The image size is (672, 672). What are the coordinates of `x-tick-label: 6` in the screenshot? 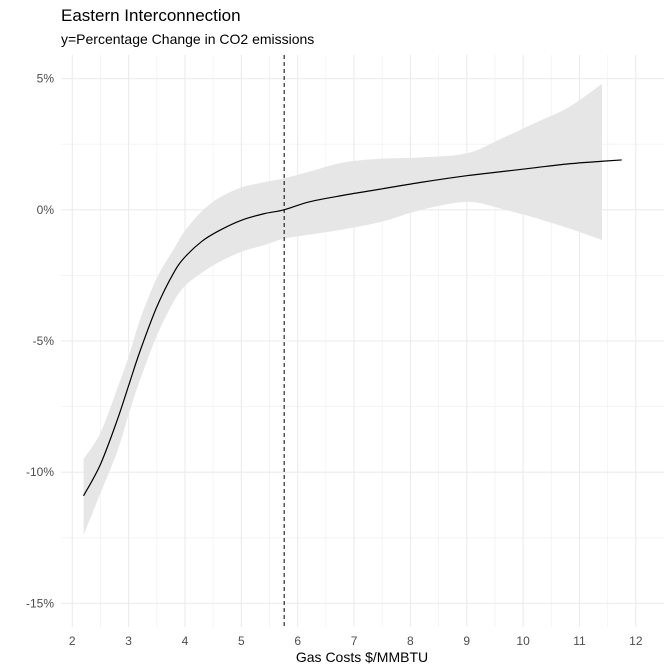 It's located at (297, 641).